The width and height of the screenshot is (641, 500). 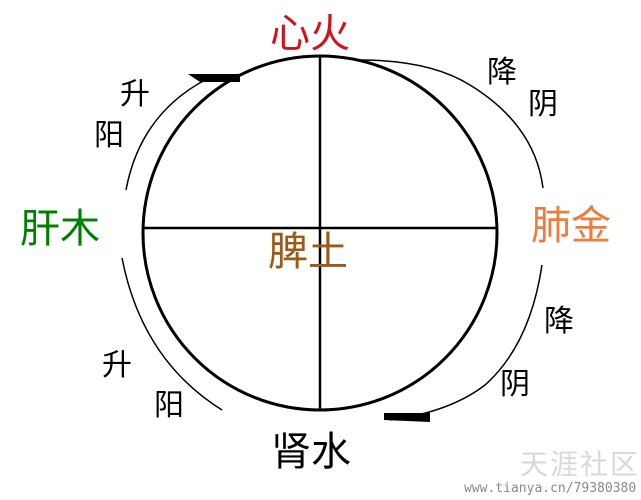 I want to click on watermark-logo: 天涯社区, so click(x=580, y=464).